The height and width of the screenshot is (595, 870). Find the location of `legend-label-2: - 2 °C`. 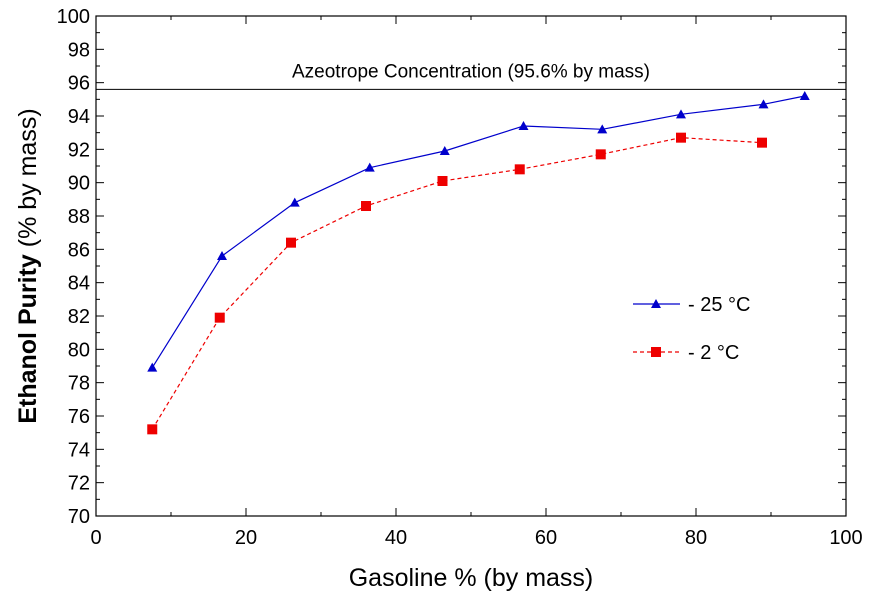

legend-label-2: - 2 °C is located at coordinates (713, 353).